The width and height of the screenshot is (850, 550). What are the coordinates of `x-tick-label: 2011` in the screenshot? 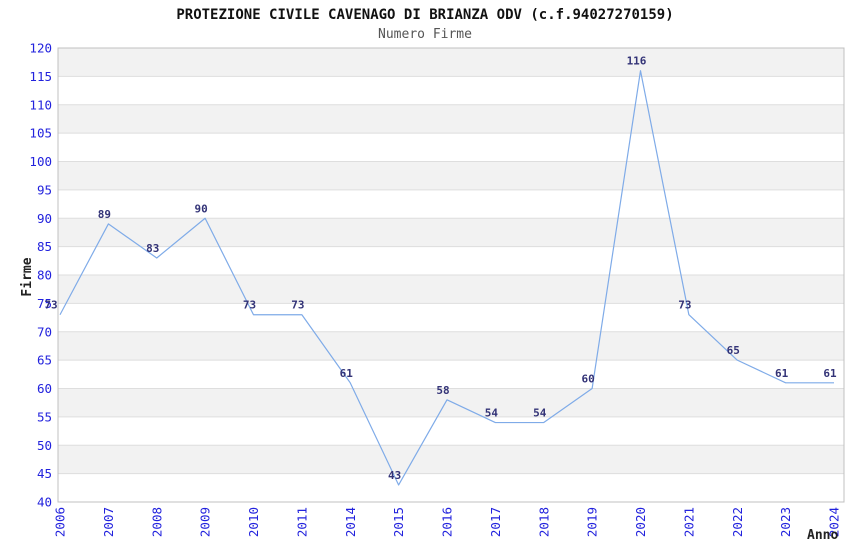 It's located at (301, 522).